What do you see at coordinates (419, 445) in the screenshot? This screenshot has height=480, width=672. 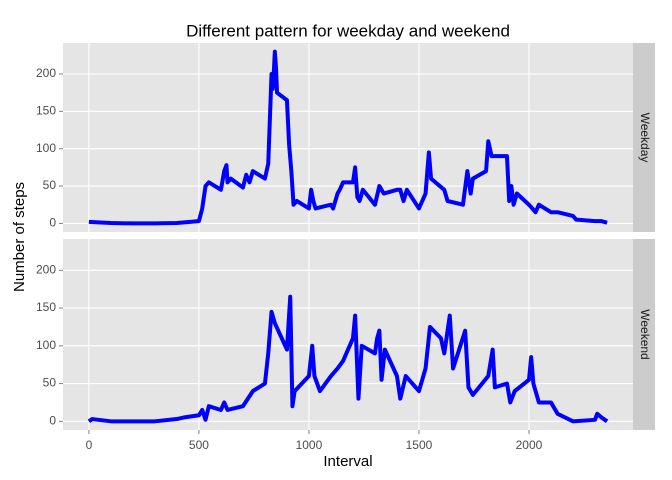 I see `x-tick-label: 1500` at bounding box center [419, 445].